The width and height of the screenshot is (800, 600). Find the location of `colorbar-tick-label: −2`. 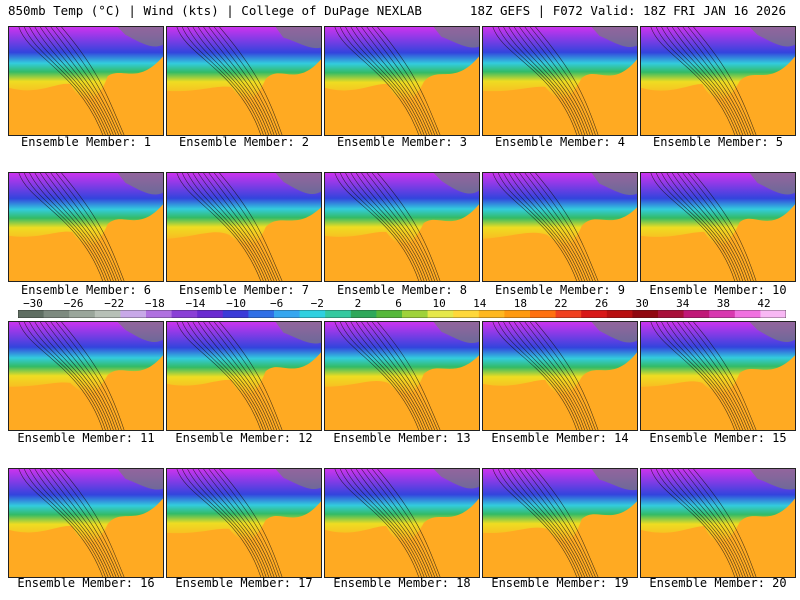

colorbar-tick-label: −2 is located at coordinates (317, 303).